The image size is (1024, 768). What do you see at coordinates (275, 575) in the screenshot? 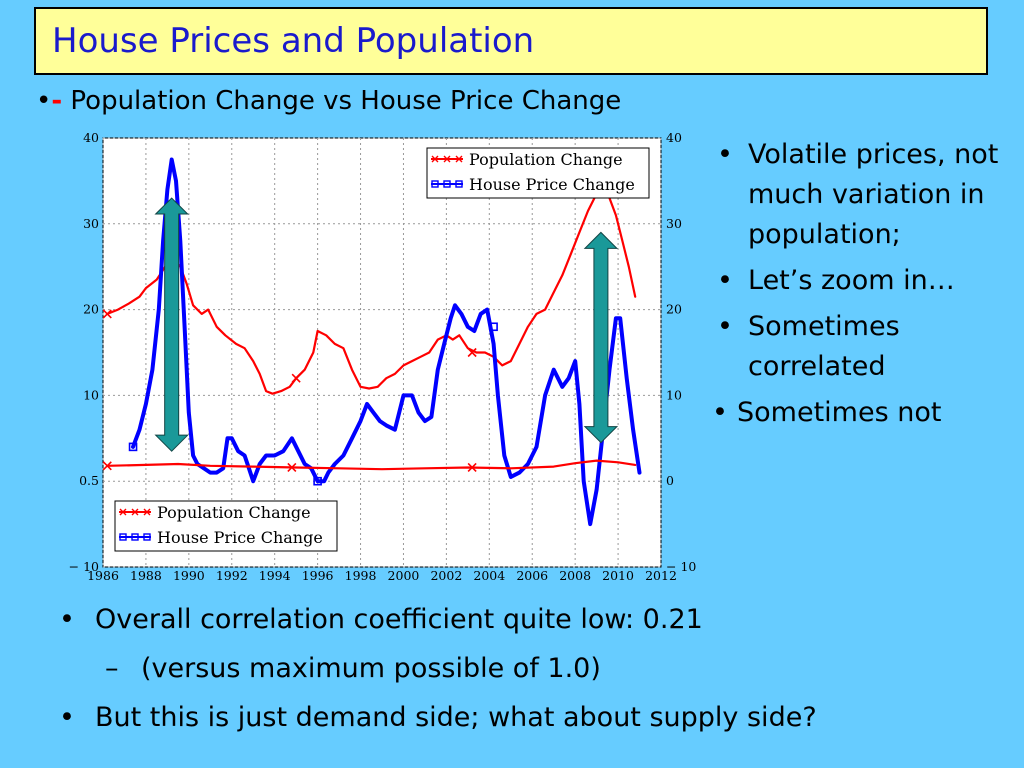
I see `x-tick-label: 1994` at bounding box center [275, 575].